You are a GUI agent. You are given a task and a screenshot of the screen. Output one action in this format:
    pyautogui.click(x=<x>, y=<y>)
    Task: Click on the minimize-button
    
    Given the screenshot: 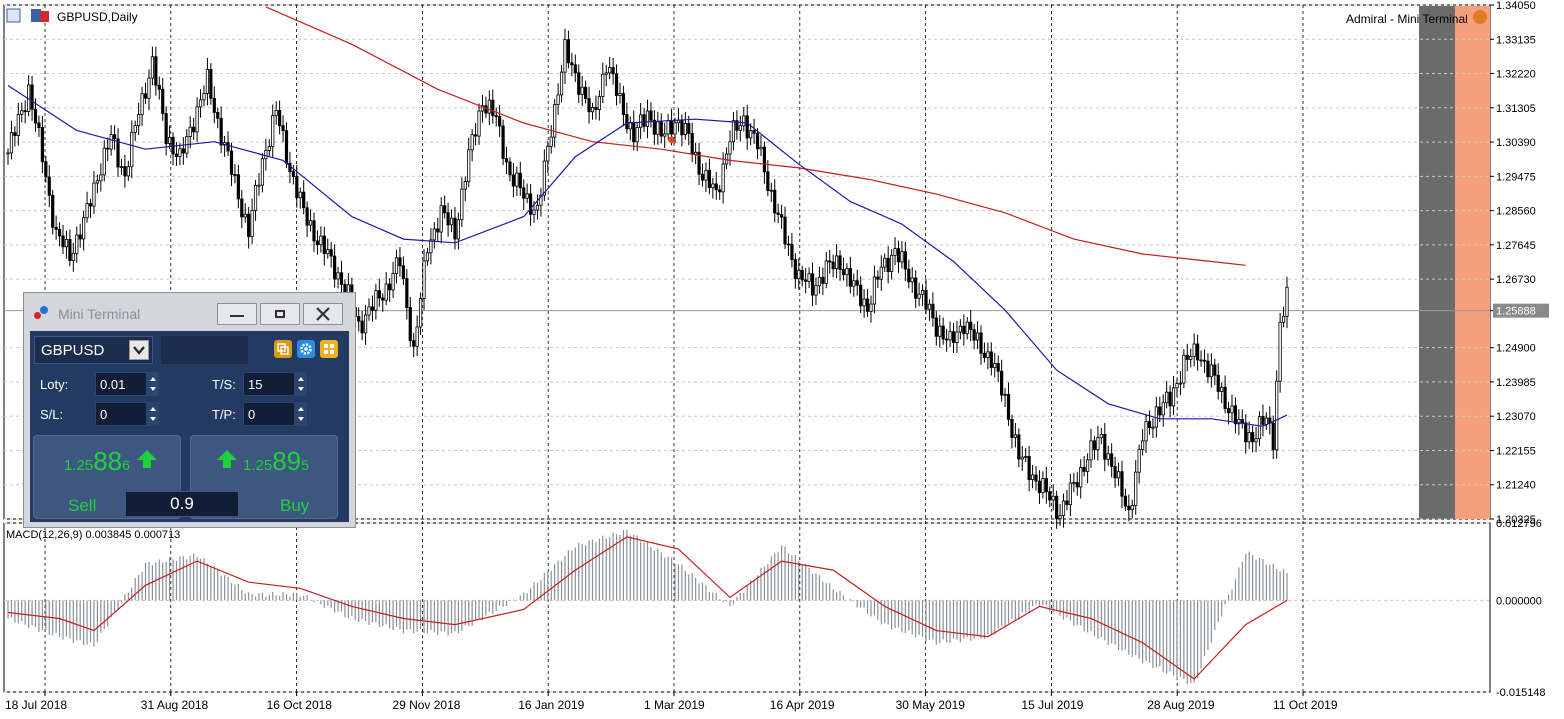 What is the action you would take?
    pyautogui.click(x=237, y=314)
    